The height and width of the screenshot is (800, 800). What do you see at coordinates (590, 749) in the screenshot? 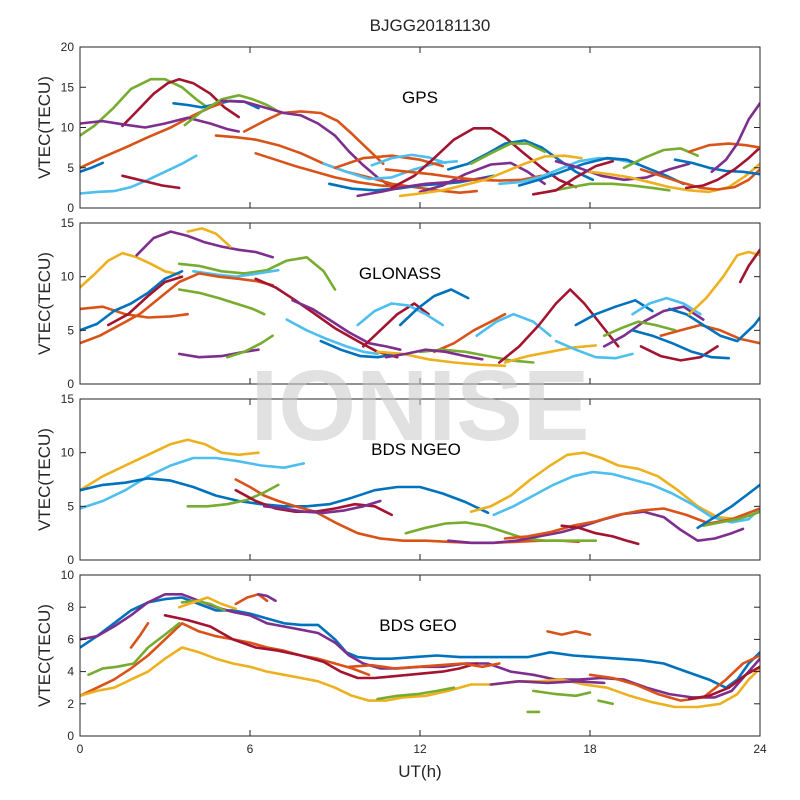
I see `x-tick-label-bds-geo-3: 18` at bounding box center [590, 749].